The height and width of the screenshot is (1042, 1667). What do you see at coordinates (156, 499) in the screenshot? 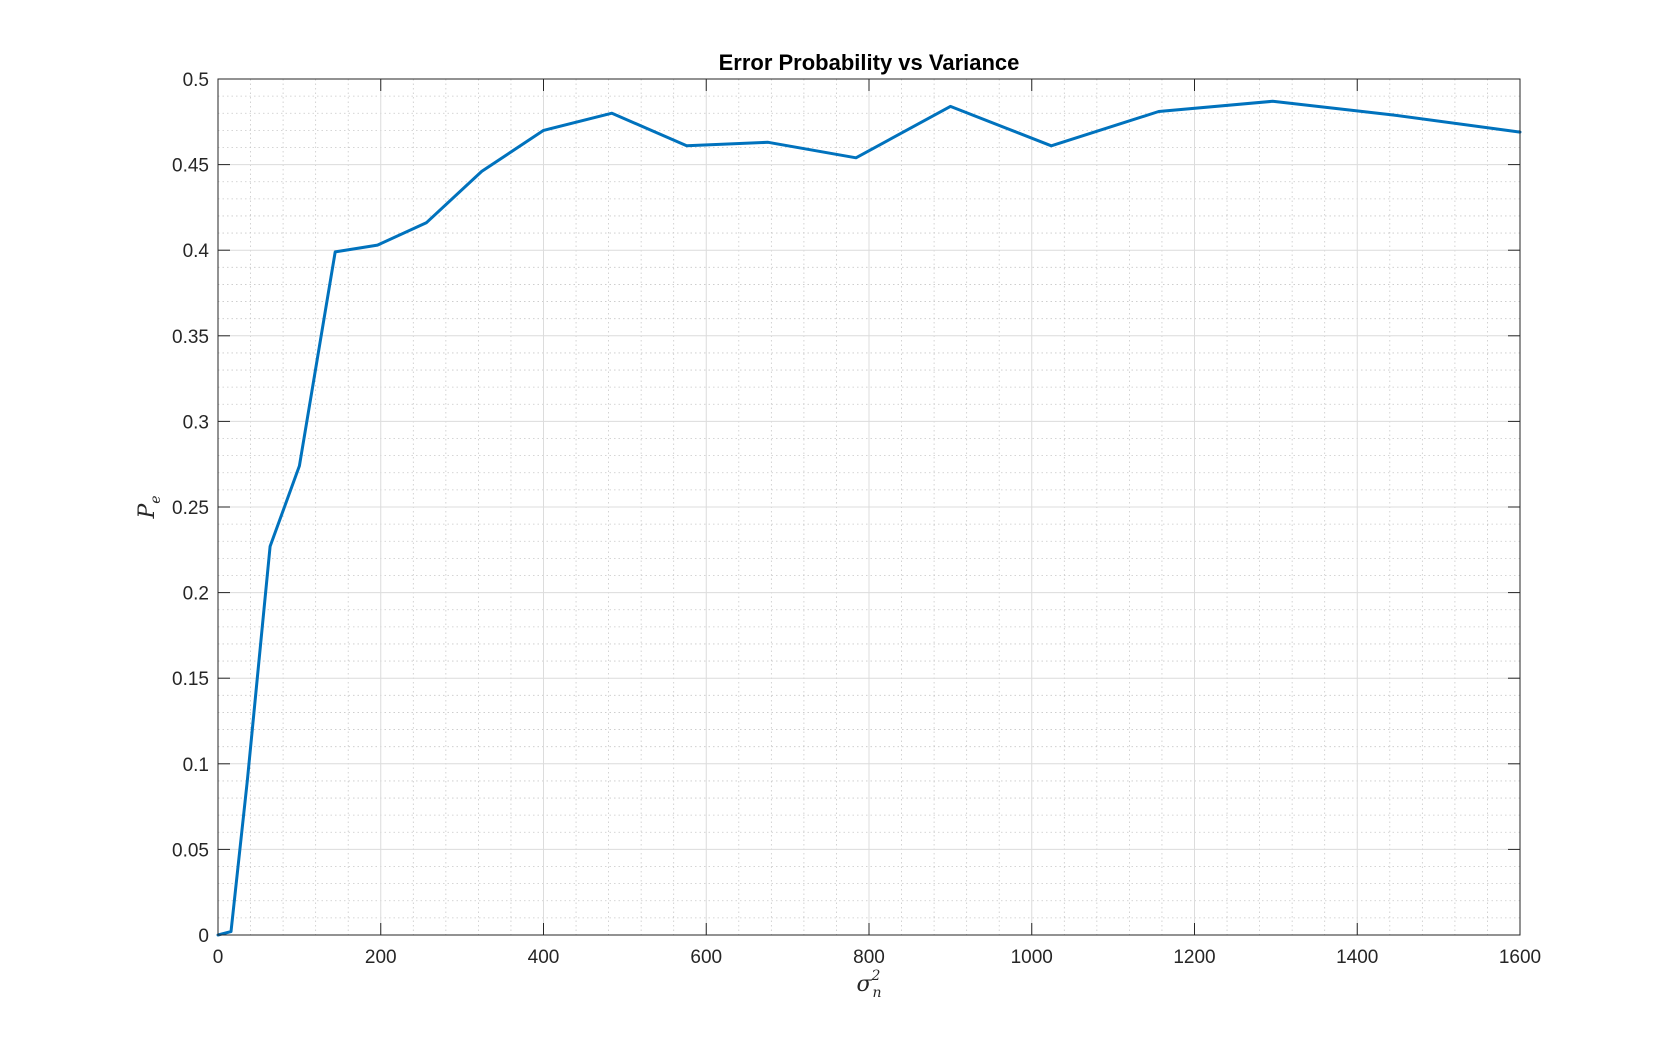
I see `y-axis-label-sub: e` at bounding box center [156, 499].